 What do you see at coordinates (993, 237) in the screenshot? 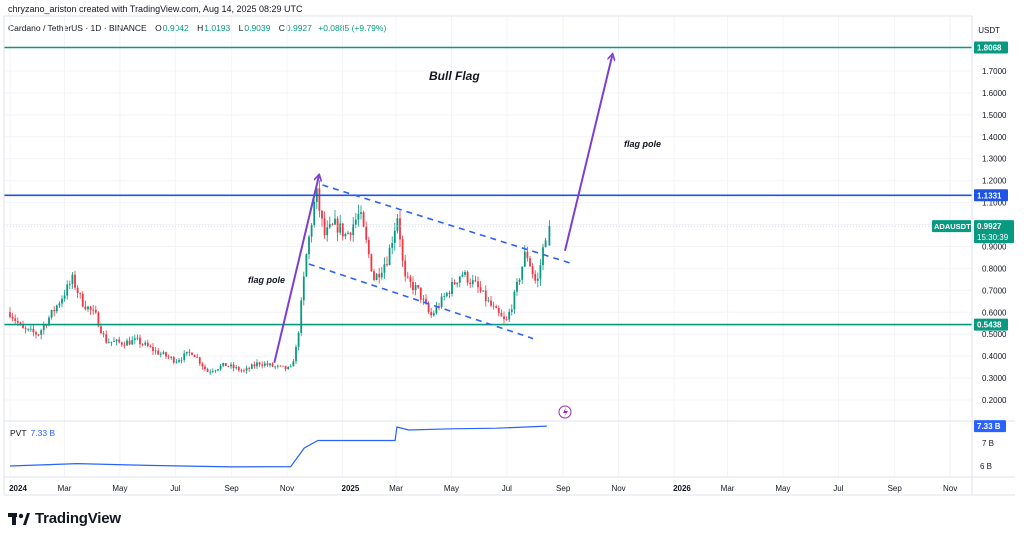
I see `price-tag-countdown: 15:30:39` at bounding box center [993, 237].